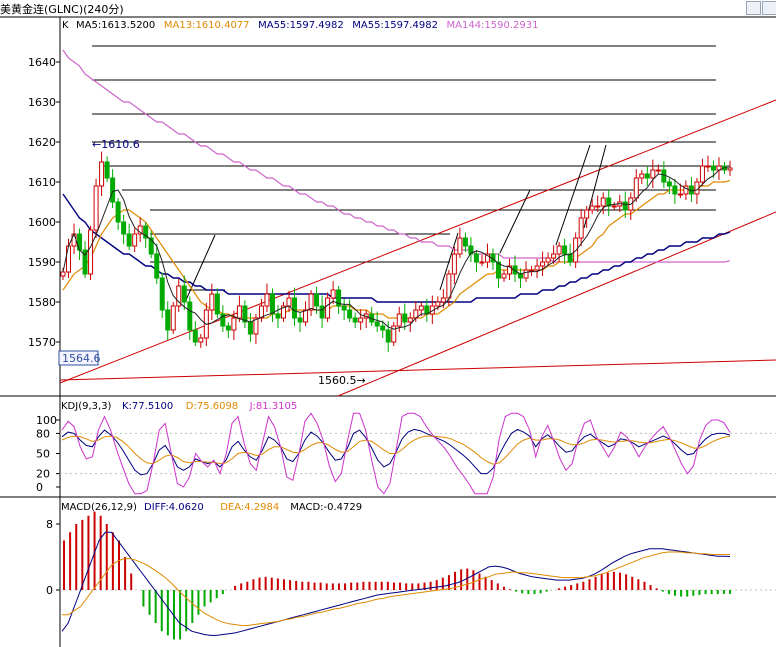 The height and width of the screenshot is (647, 776). What do you see at coordinates (396, 453) in the screenshot?
I see `kdj-j-line` at bounding box center [396, 453].